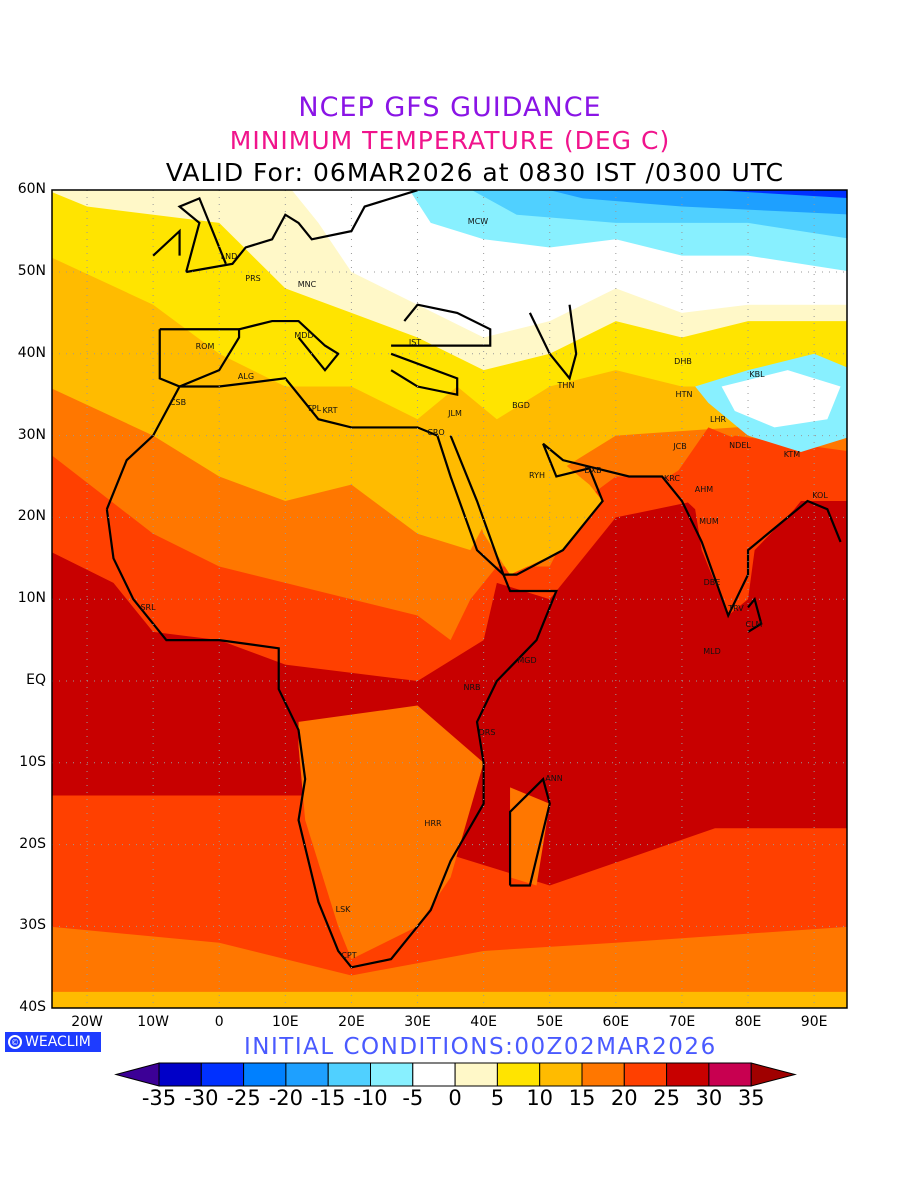 This screenshot has height=1200, width=900. I want to click on city-label: HRR, so click(433, 823).